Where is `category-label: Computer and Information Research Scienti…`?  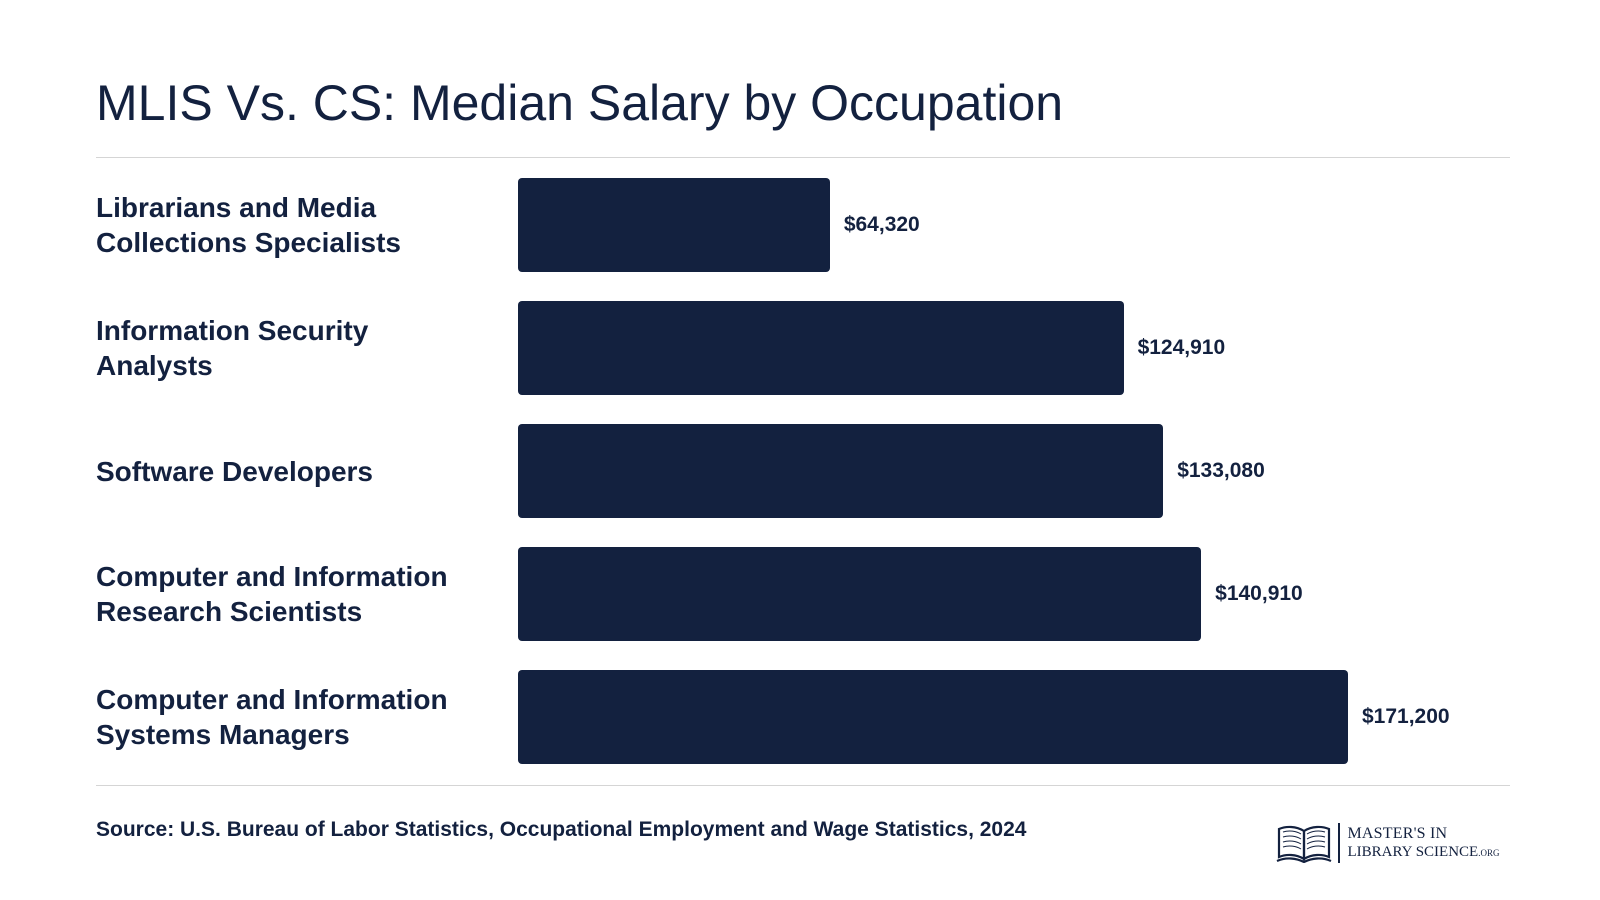 category-label: Computer and Information Research Scienti… is located at coordinates (296, 594).